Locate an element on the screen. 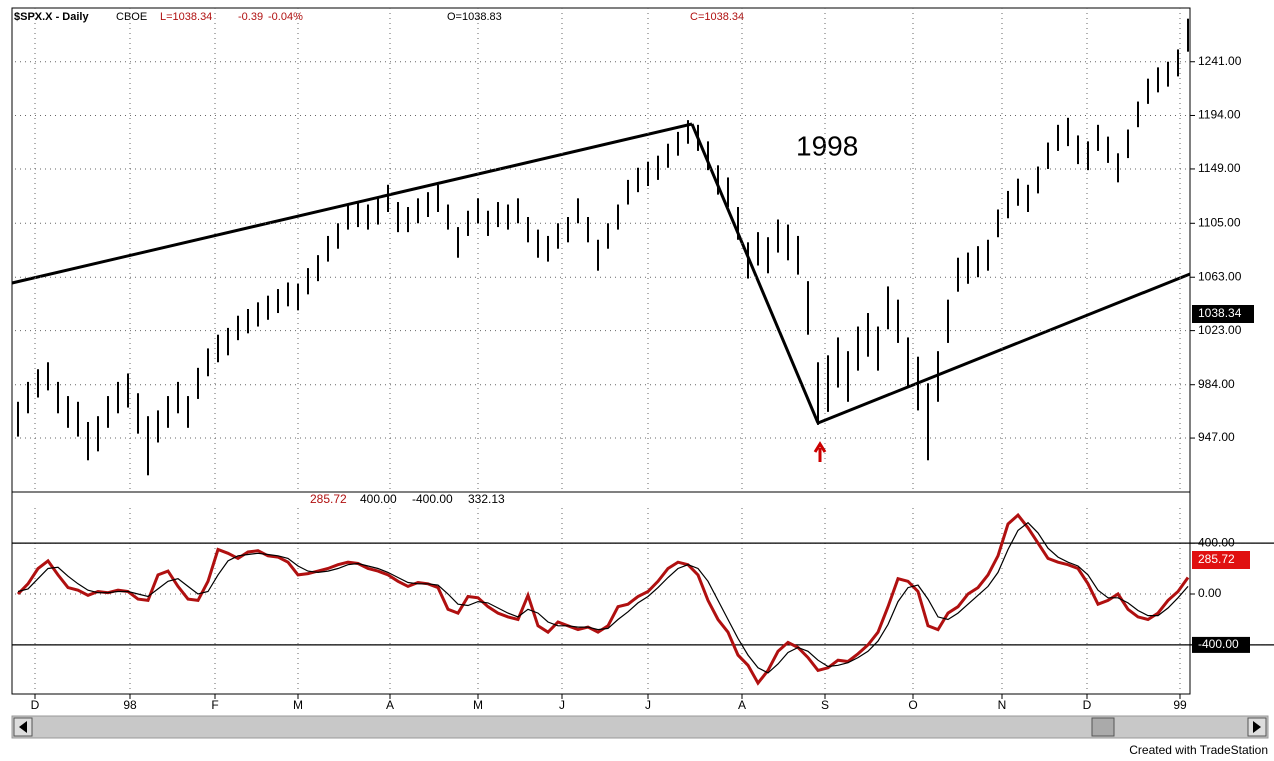  readout: -400.00 is located at coordinates (432, 499).